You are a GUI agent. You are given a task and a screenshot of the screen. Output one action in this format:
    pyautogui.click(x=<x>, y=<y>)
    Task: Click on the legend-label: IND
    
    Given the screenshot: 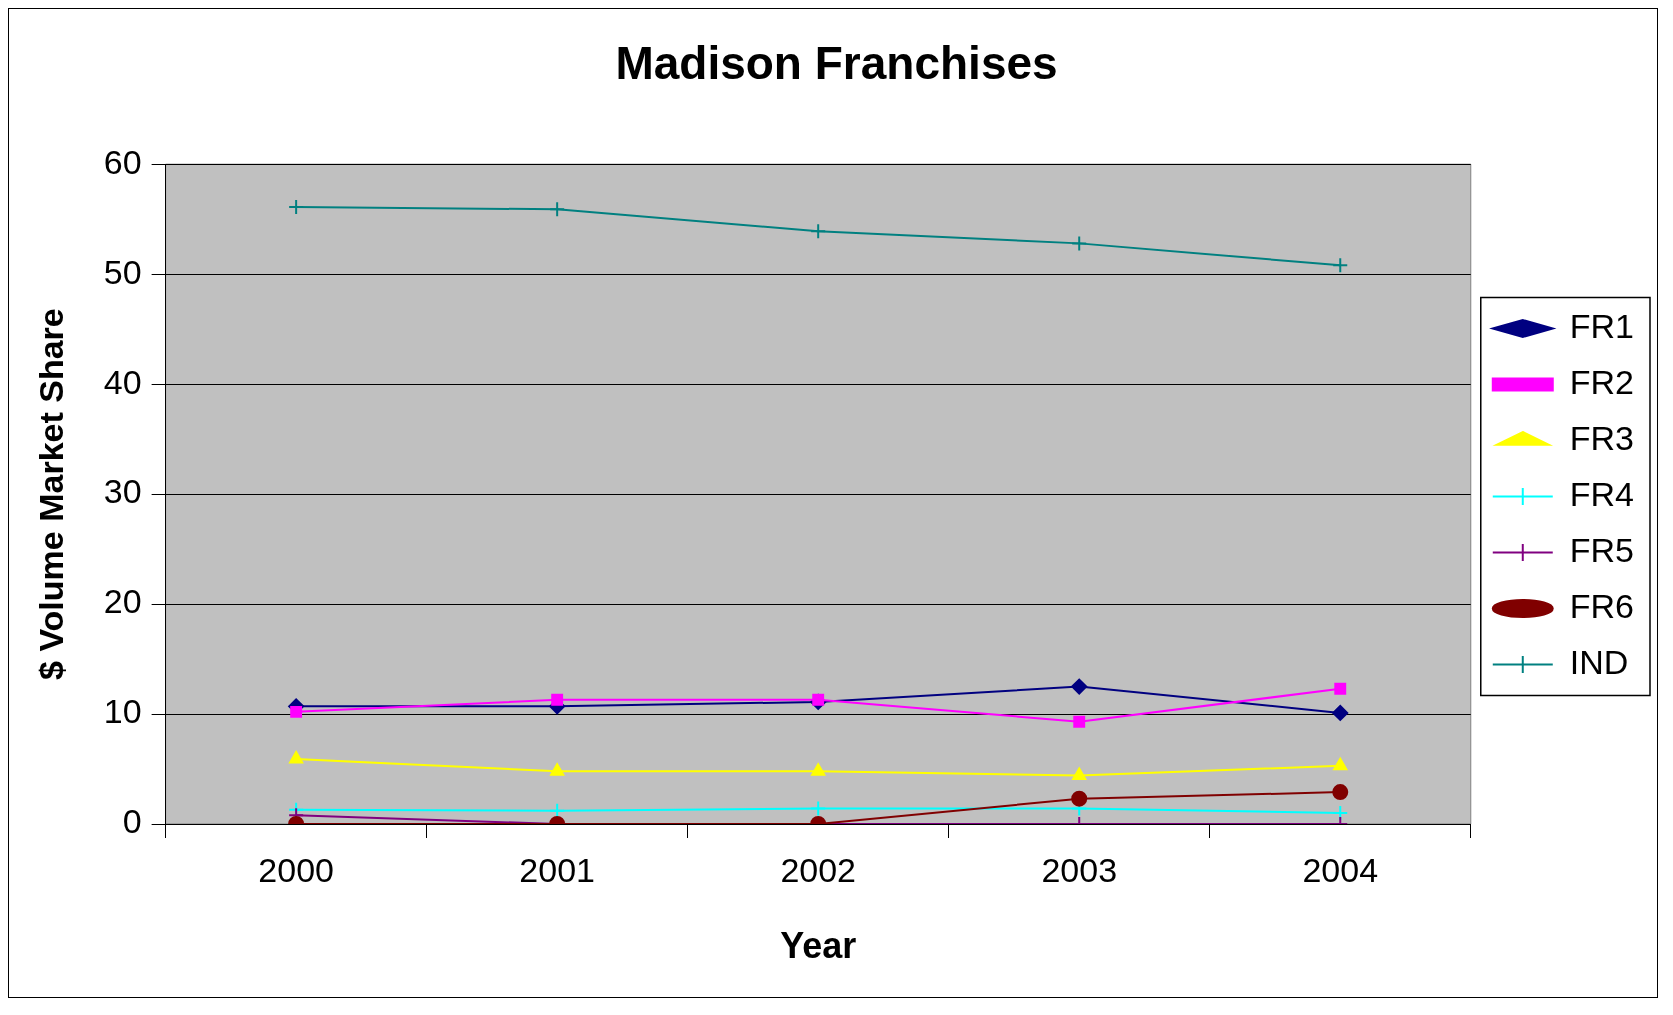 What is the action you would take?
    pyautogui.click(x=1599, y=661)
    